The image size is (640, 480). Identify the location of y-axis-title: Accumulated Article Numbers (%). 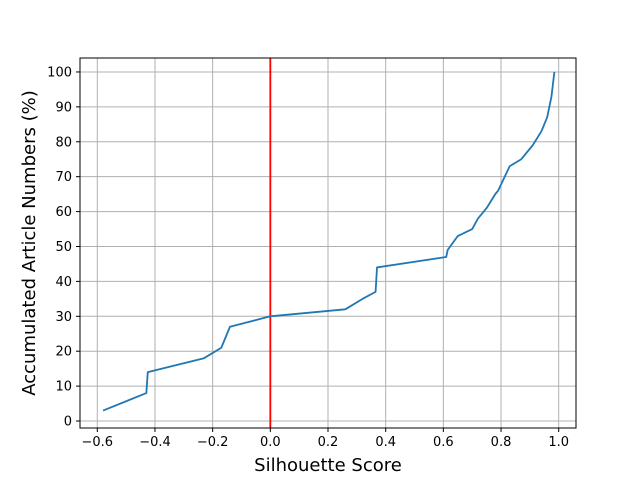
(29, 242).